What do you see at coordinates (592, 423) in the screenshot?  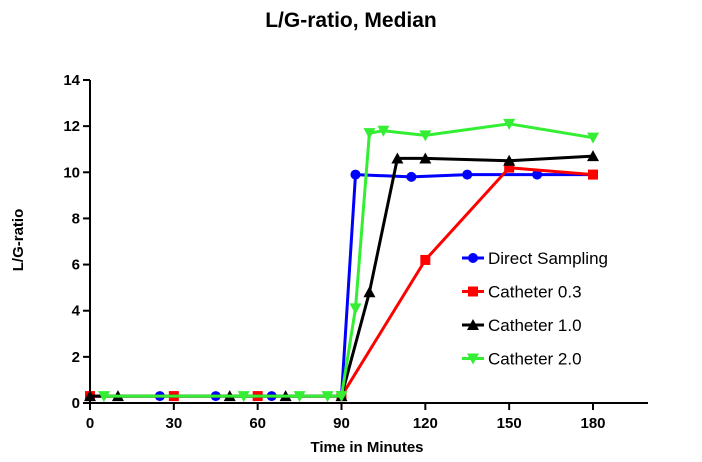 I see `x-tick-label: 180` at bounding box center [592, 423].